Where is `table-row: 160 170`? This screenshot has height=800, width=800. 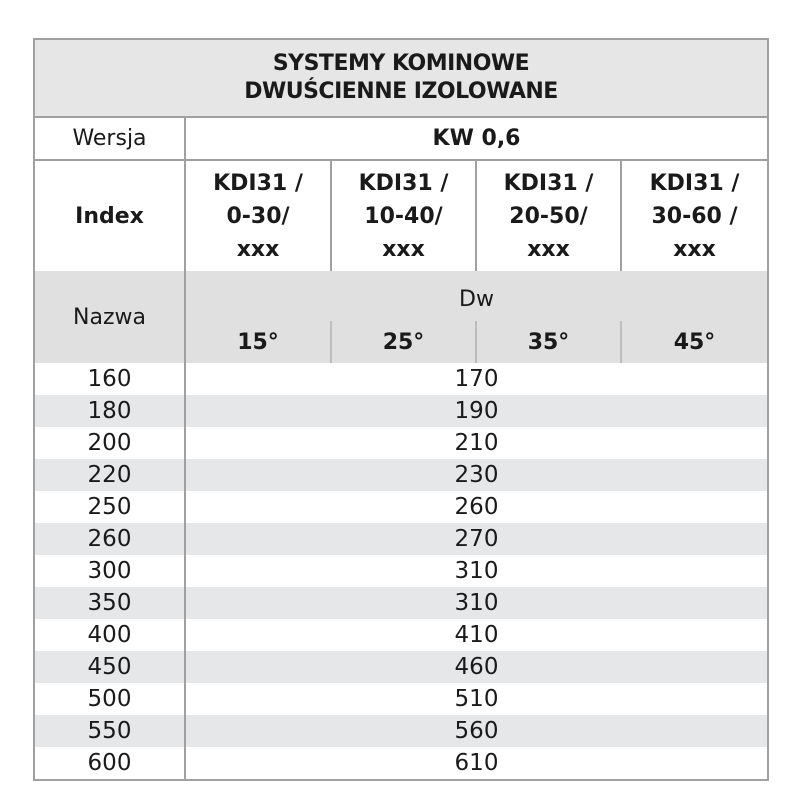
table-row: 160 170 is located at coordinates (401, 379).